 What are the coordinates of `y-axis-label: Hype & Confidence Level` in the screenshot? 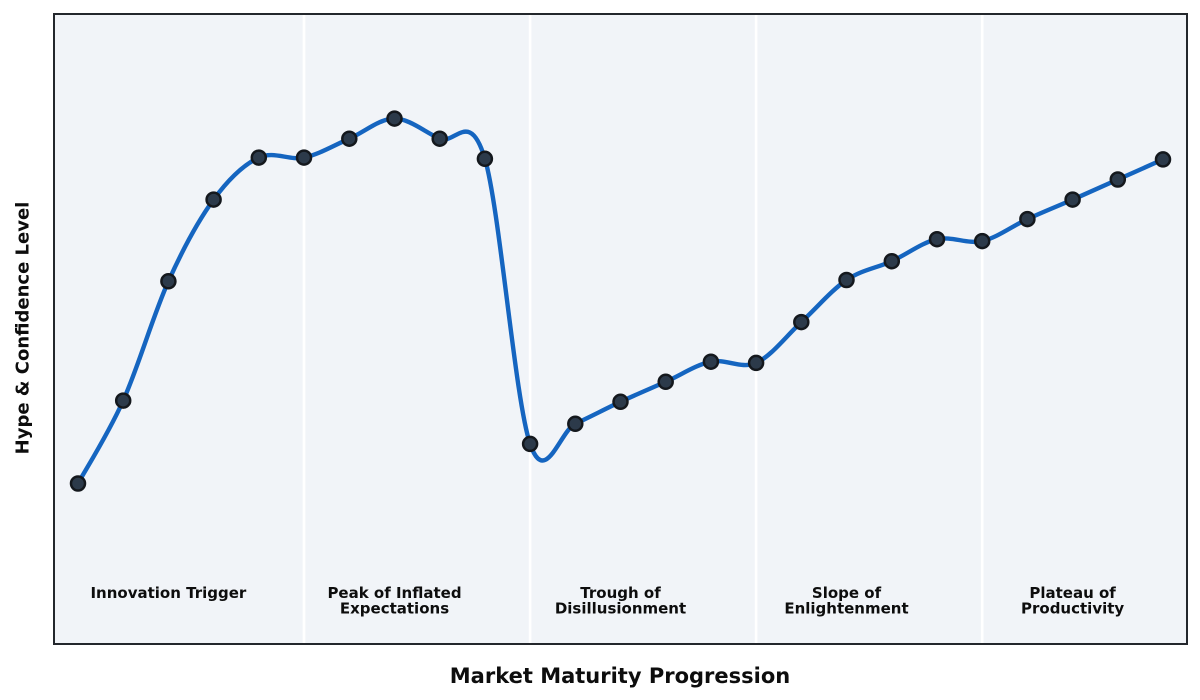 It's located at (23, 328).